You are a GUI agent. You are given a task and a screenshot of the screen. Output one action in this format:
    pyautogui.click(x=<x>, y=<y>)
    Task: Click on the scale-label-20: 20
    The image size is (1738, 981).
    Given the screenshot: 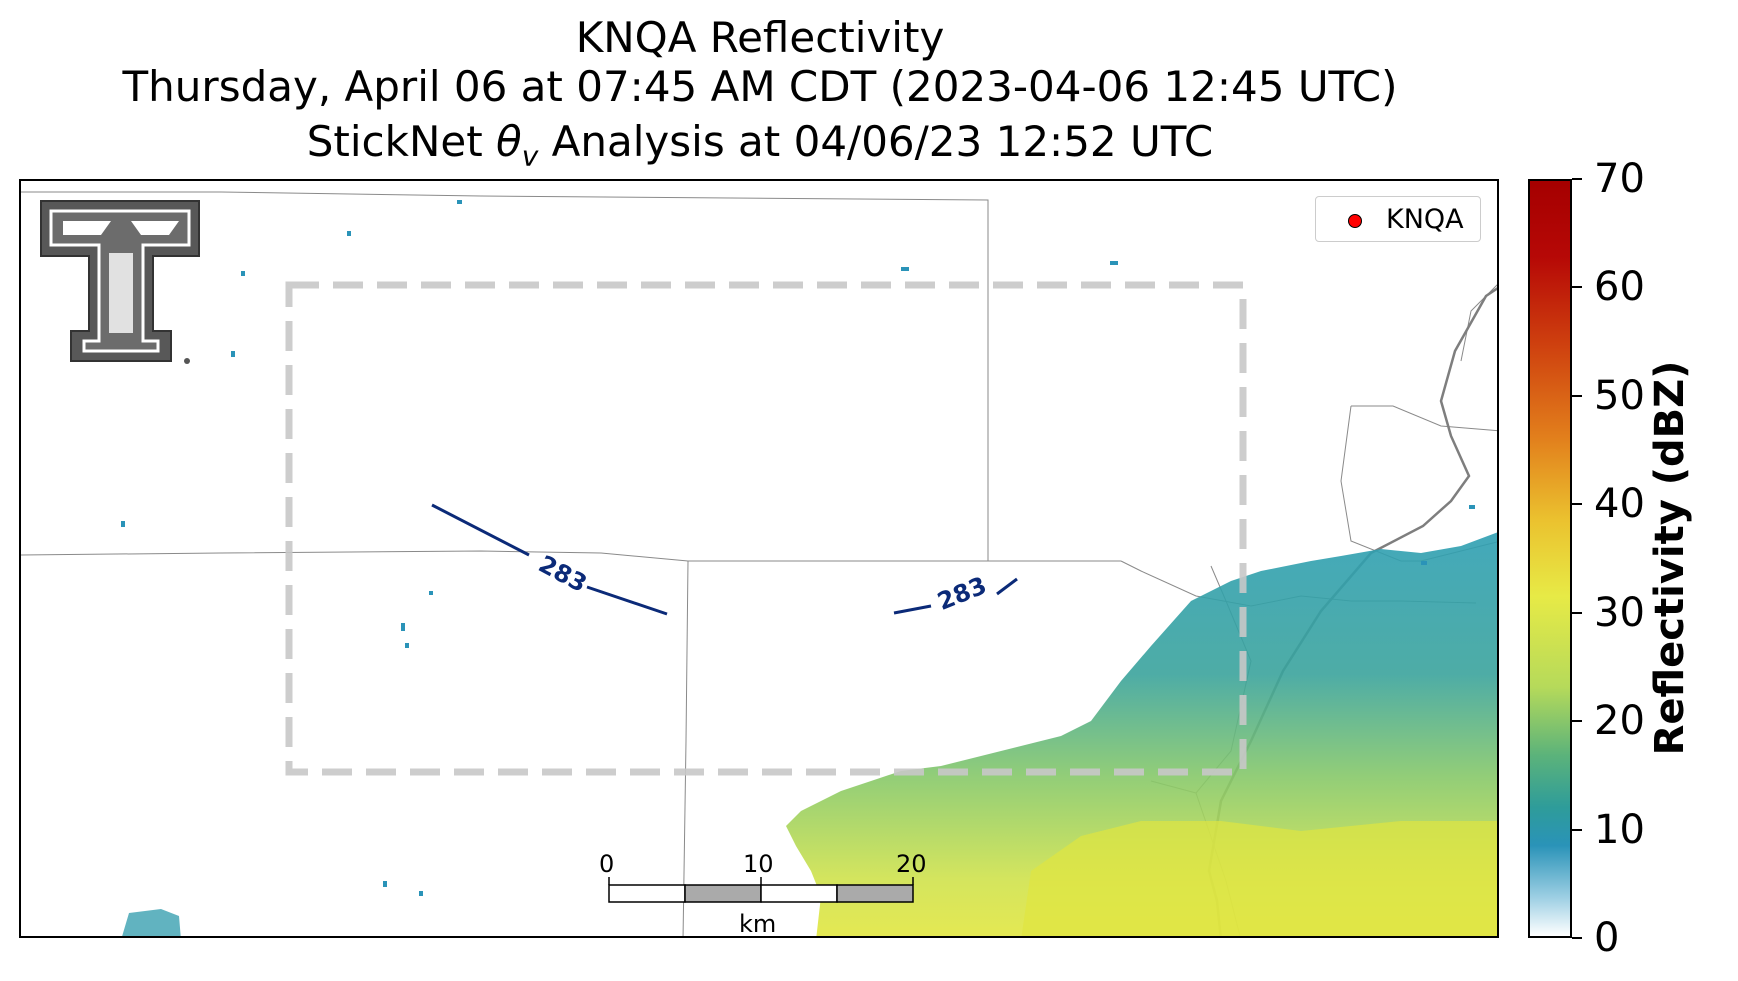 What is the action you would take?
    pyautogui.click(x=911, y=864)
    